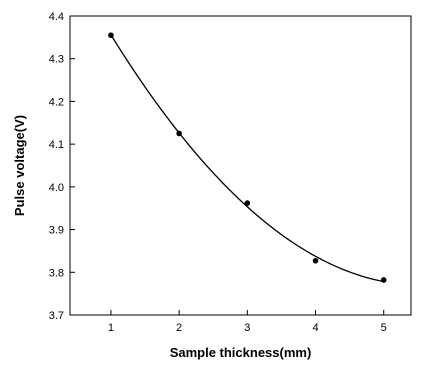 The width and height of the screenshot is (426, 365). Describe the element at coordinates (241, 352) in the screenshot. I see `x-axis-title: Sample thickness(mm)` at that location.